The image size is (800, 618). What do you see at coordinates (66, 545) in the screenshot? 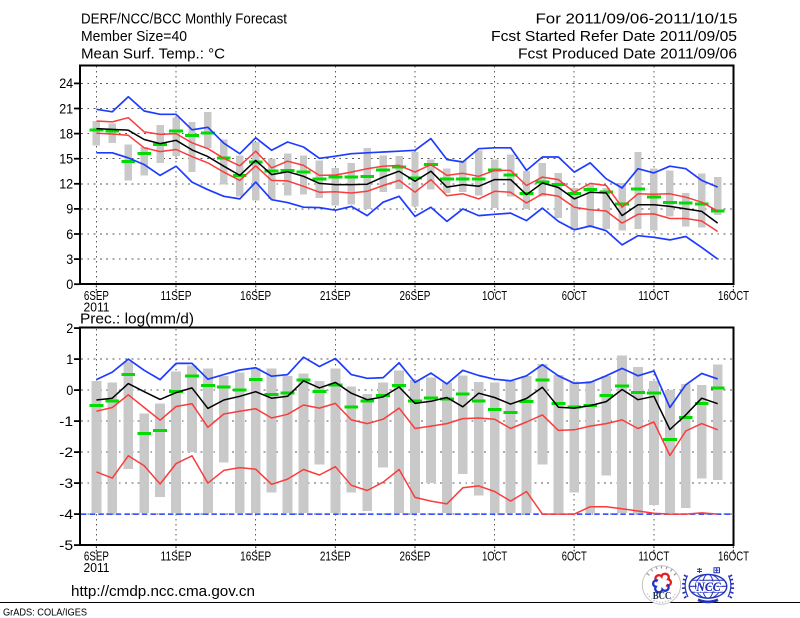
I see `svg-text: -5` at bounding box center [66, 545].